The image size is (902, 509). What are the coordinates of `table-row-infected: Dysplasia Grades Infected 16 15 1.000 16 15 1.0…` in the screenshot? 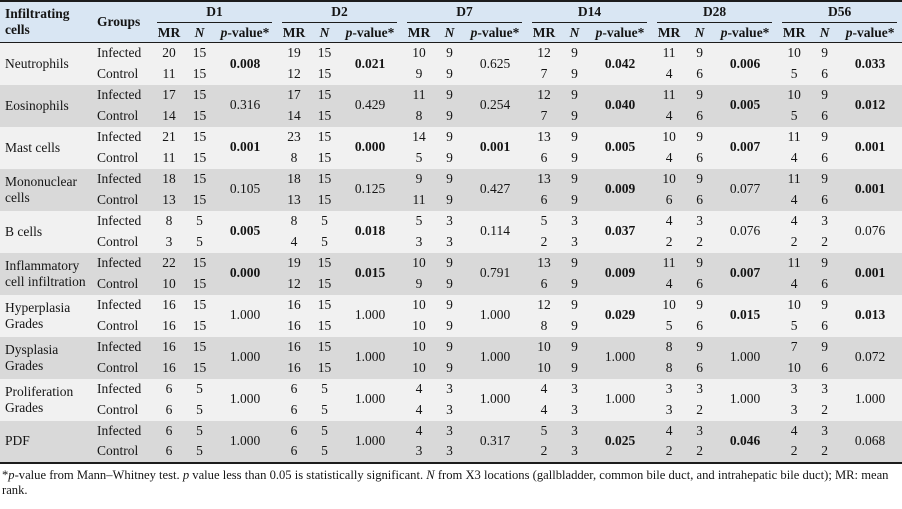 It's located at (451, 357).